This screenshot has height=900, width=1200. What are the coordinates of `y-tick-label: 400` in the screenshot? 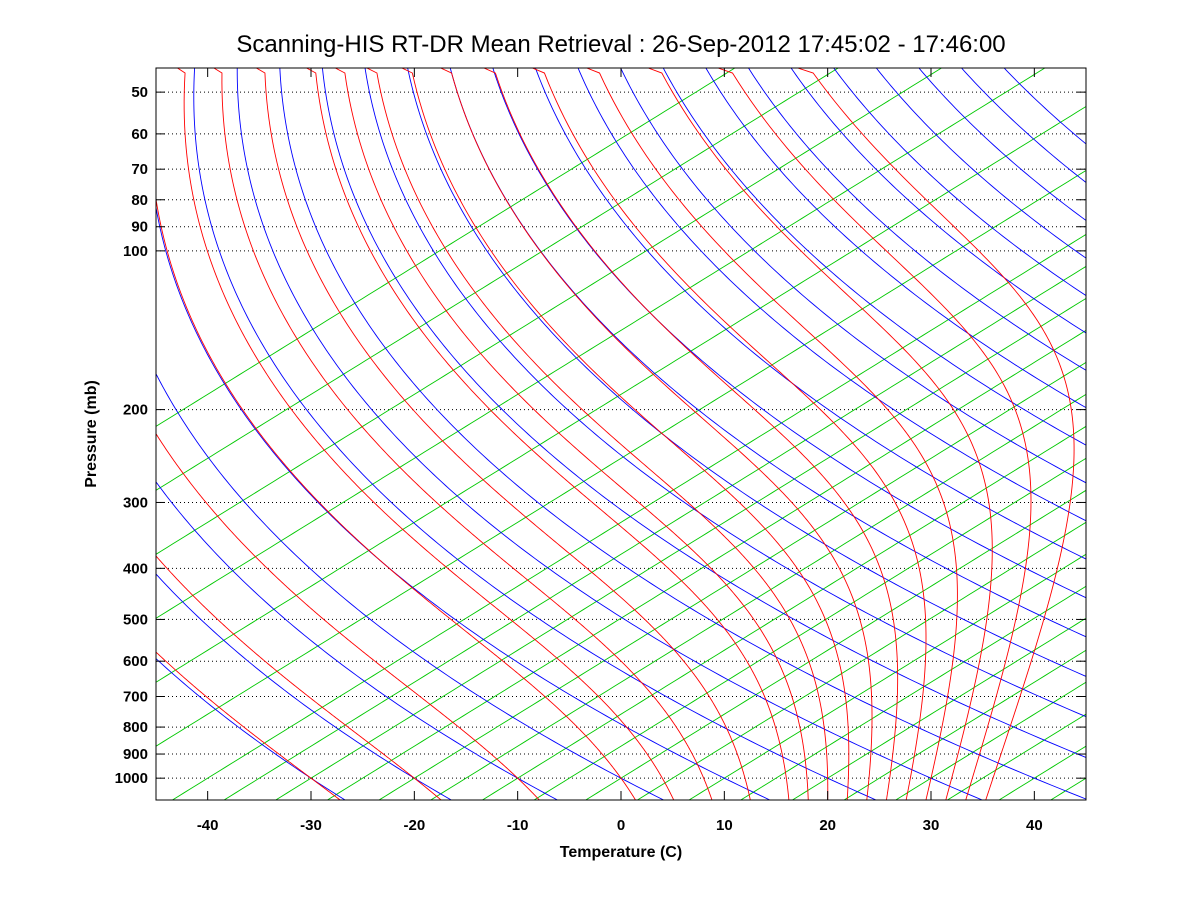 It's located at (135, 568).